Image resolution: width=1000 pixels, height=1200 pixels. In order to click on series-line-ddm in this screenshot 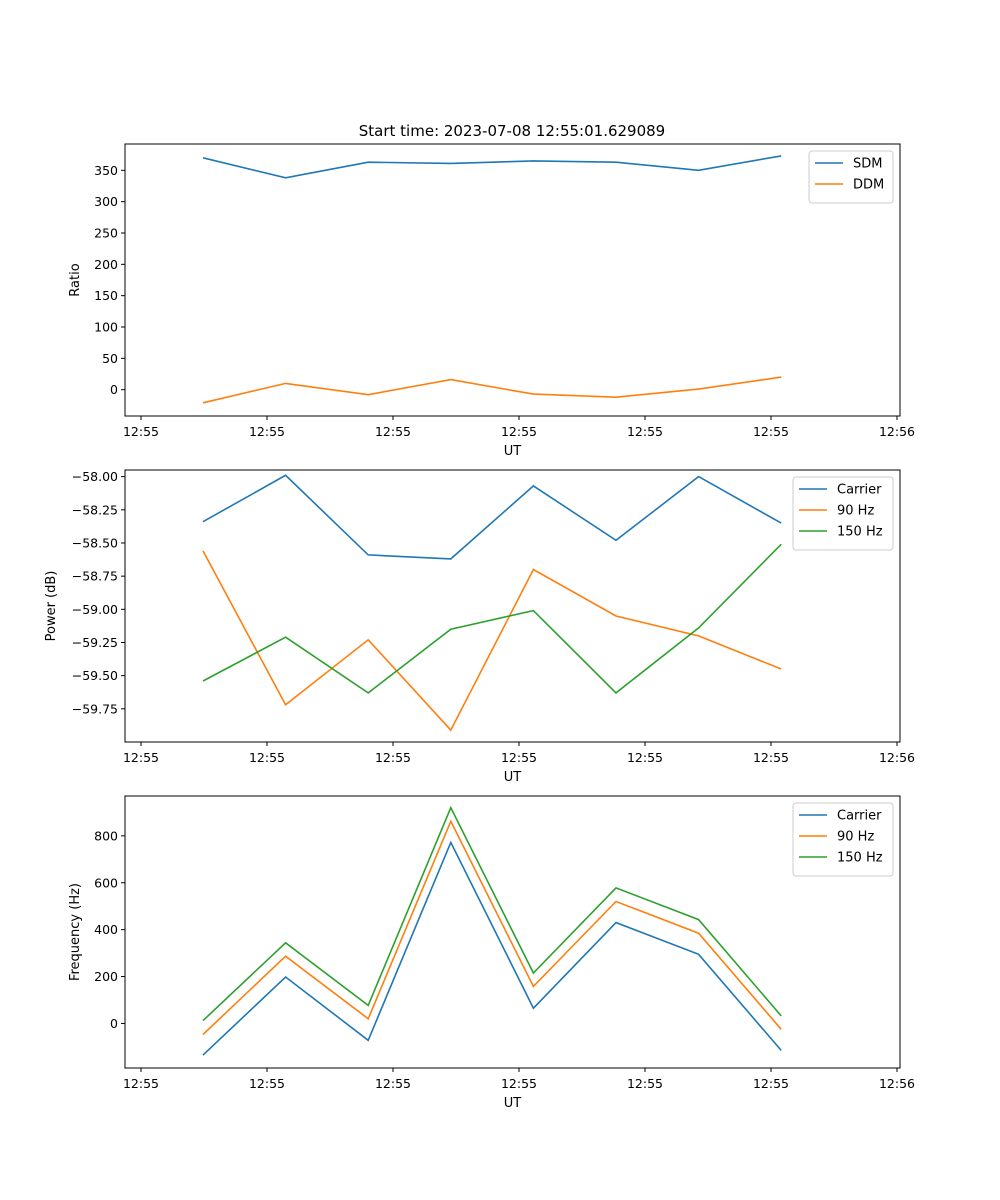, I will do `click(492, 390)`.